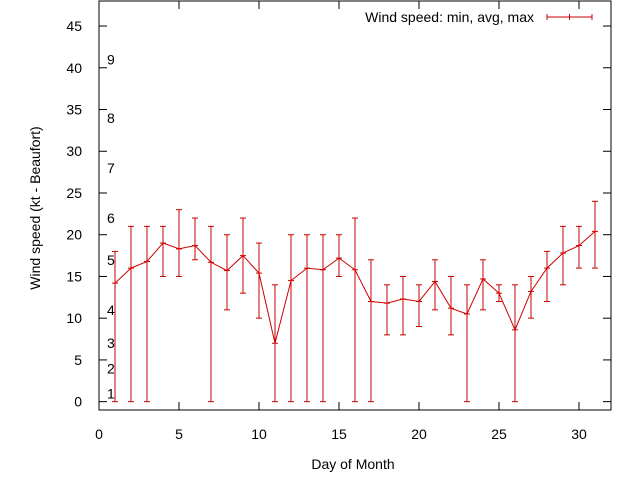 Image resolution: width=640 pixels, height=480 pixels. What do you see at coordinates (35, 207) in the screenshot?
I see `y-axis-title: Wind speed (kt - Beaufort)` at bounding box center [35, 207].